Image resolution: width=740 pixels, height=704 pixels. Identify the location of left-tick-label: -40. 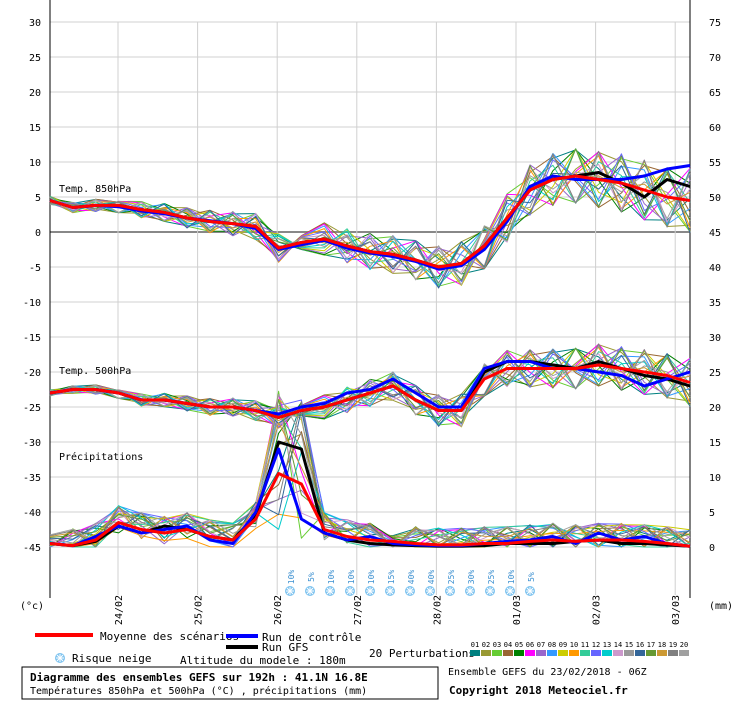
(32, 513).